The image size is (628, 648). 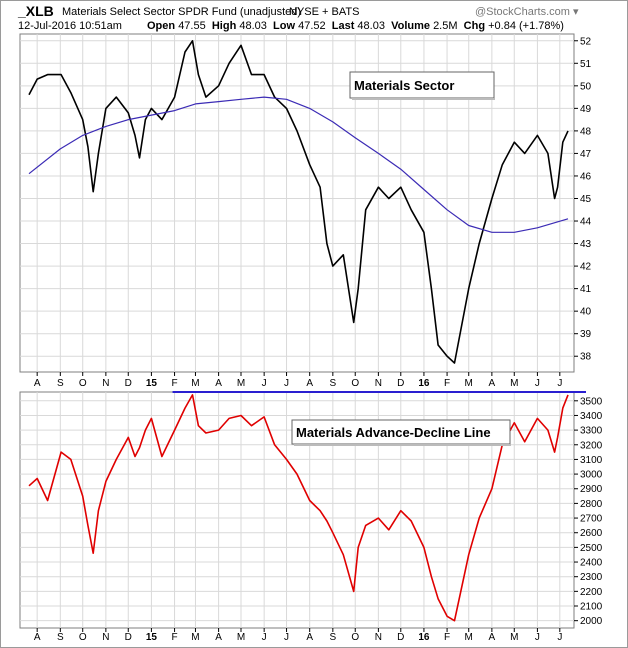 What do you see at coordinates (410, 26) in the screenshot?
I see `volume-label: Volume` at bounding box center [410, 26].